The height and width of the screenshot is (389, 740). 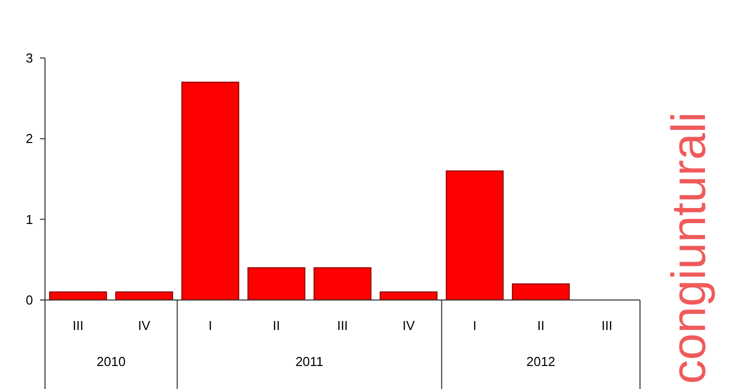 What do you see at coordinates (29, 138) in the screenshot?
I see `y-tick-label: 2` at bounding box center [29, 138].